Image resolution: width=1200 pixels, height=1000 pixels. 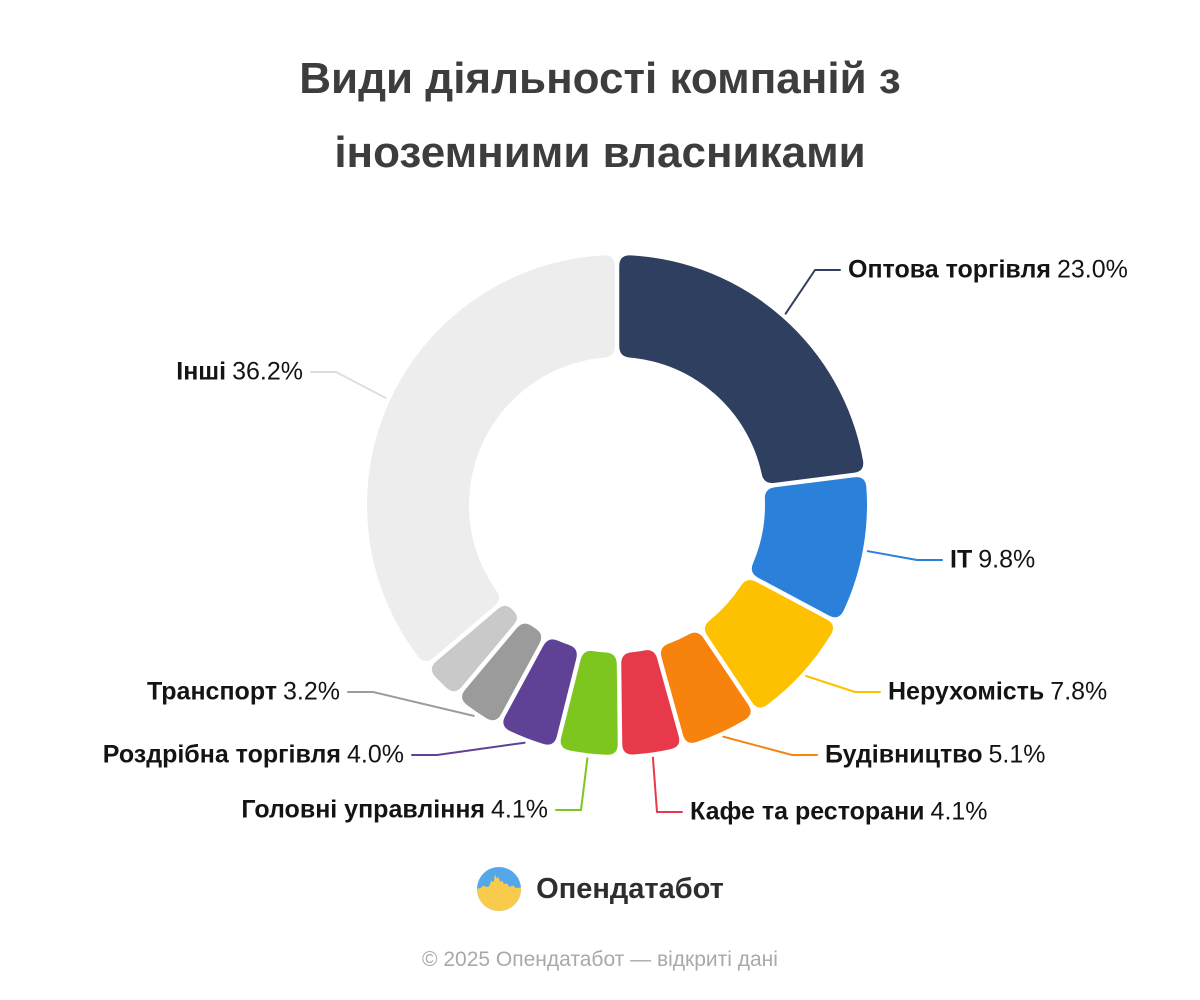 I want to click on leader-line-construction, so click(x=770, y=745).